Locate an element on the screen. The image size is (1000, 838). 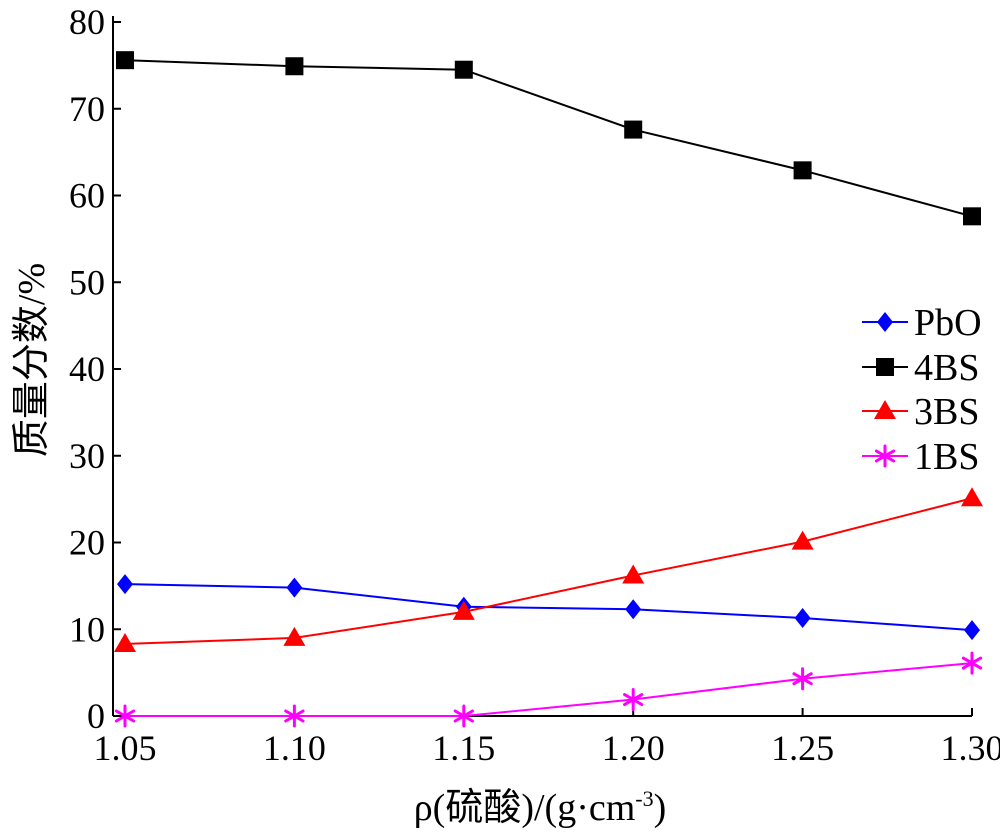
legend-item-1bs: 1BS is located at coordinates (920, 457).